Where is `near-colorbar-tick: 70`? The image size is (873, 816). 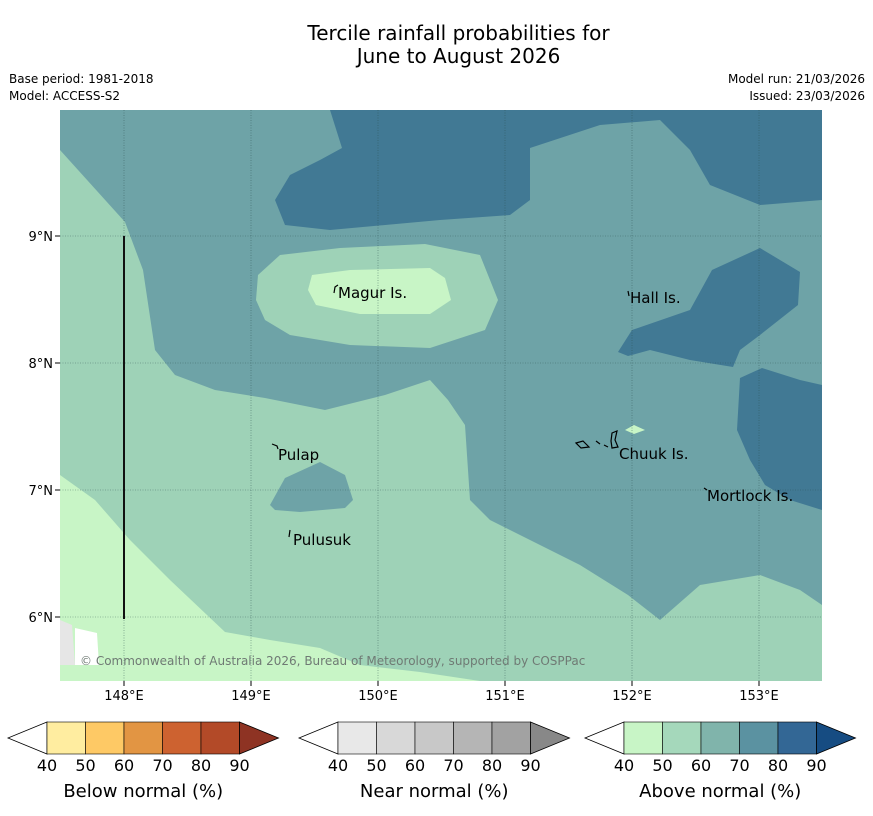
near-colorbar-tick: 70 is located at coordinates (453, 765).